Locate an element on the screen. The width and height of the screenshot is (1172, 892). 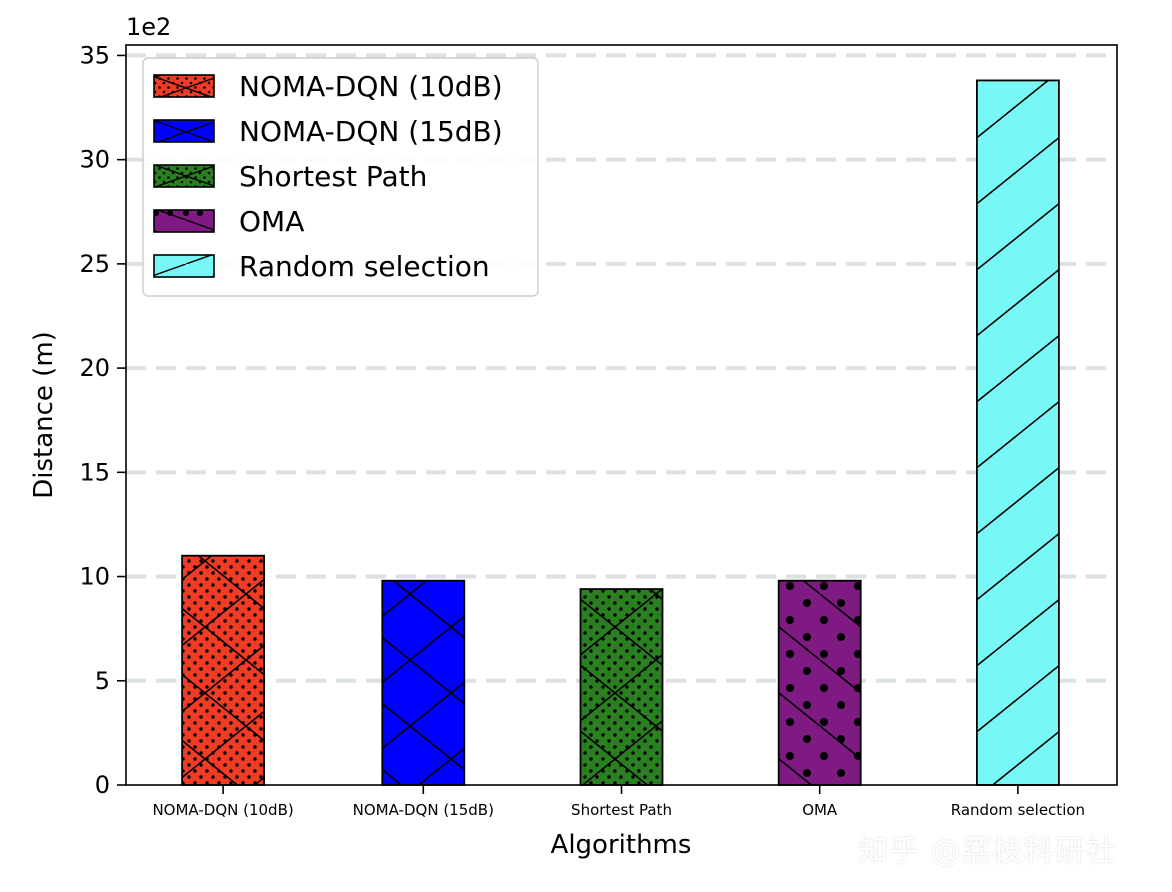
y-tick-label: 35 is located at coordinates (94, 55).